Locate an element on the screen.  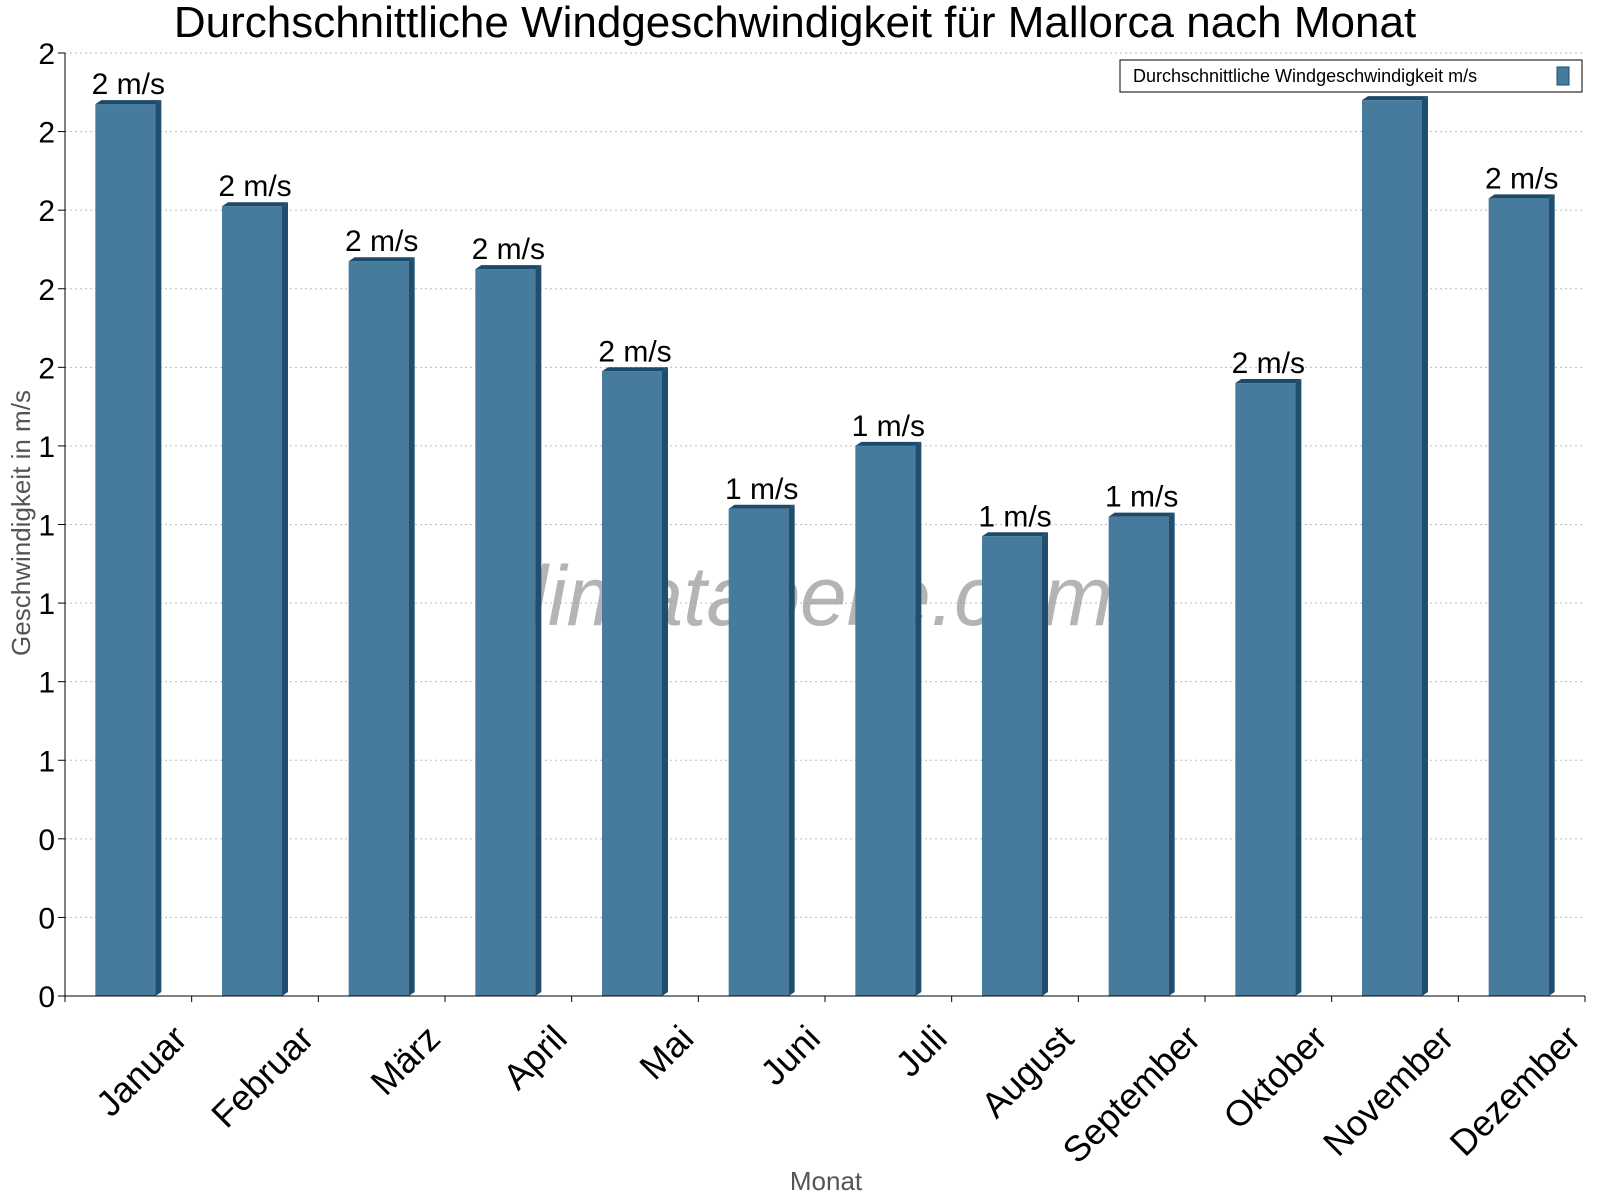
bar-mai is located at coordinates (635, 681).